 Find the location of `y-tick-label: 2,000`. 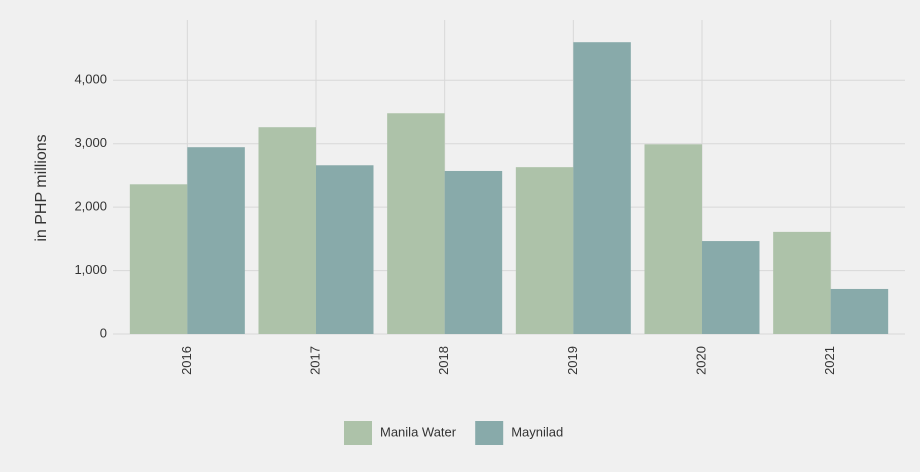

y-tick-label: 2,000 is located at coordinates (90, 206).